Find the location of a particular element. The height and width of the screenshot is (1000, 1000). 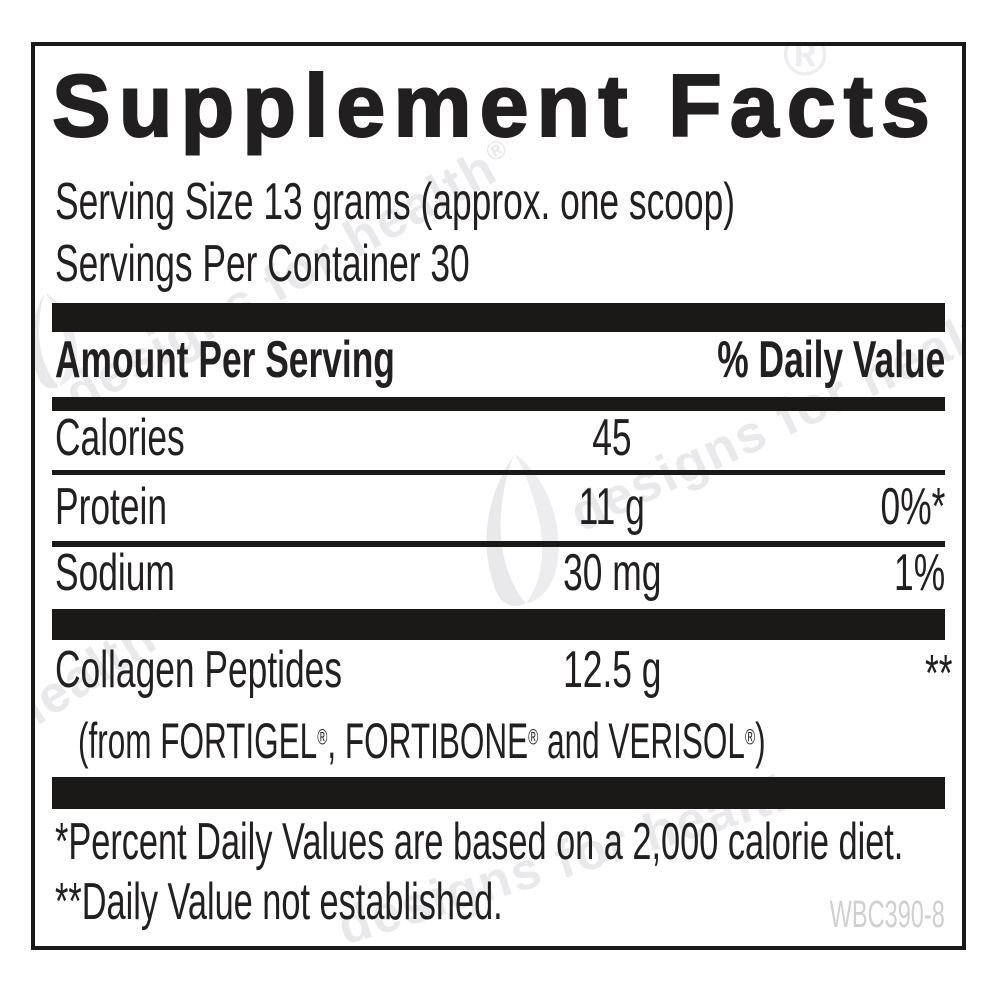

source-text-segment: ) is located at coordinates (760, 741).